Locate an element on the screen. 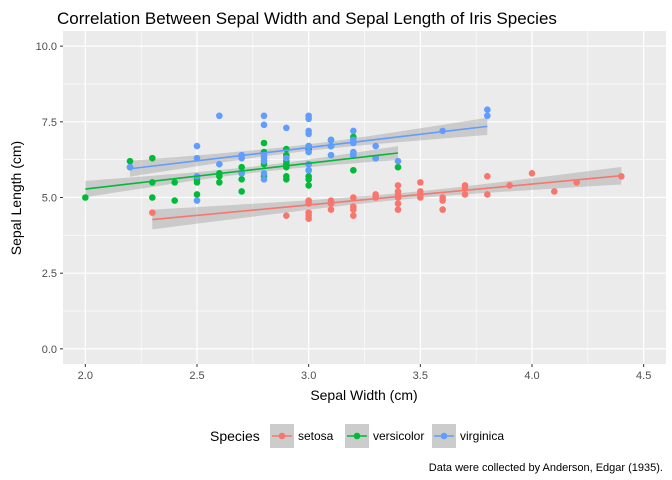 The image size is (672, 480). legend-item-virginica: virginica is located at coordinates (468, 436).